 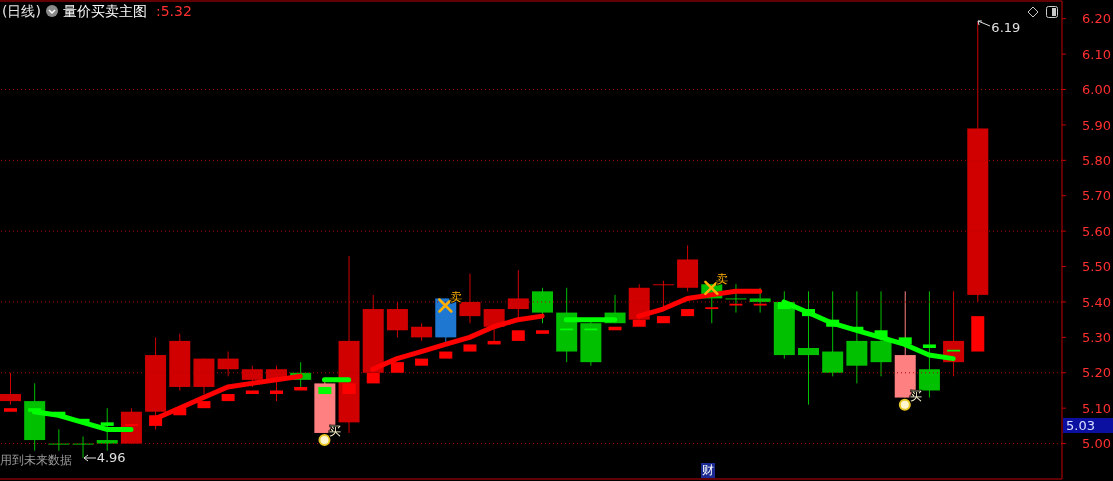 I want to click on y-tick-label: 5.50, so click(x=1096, y=267).